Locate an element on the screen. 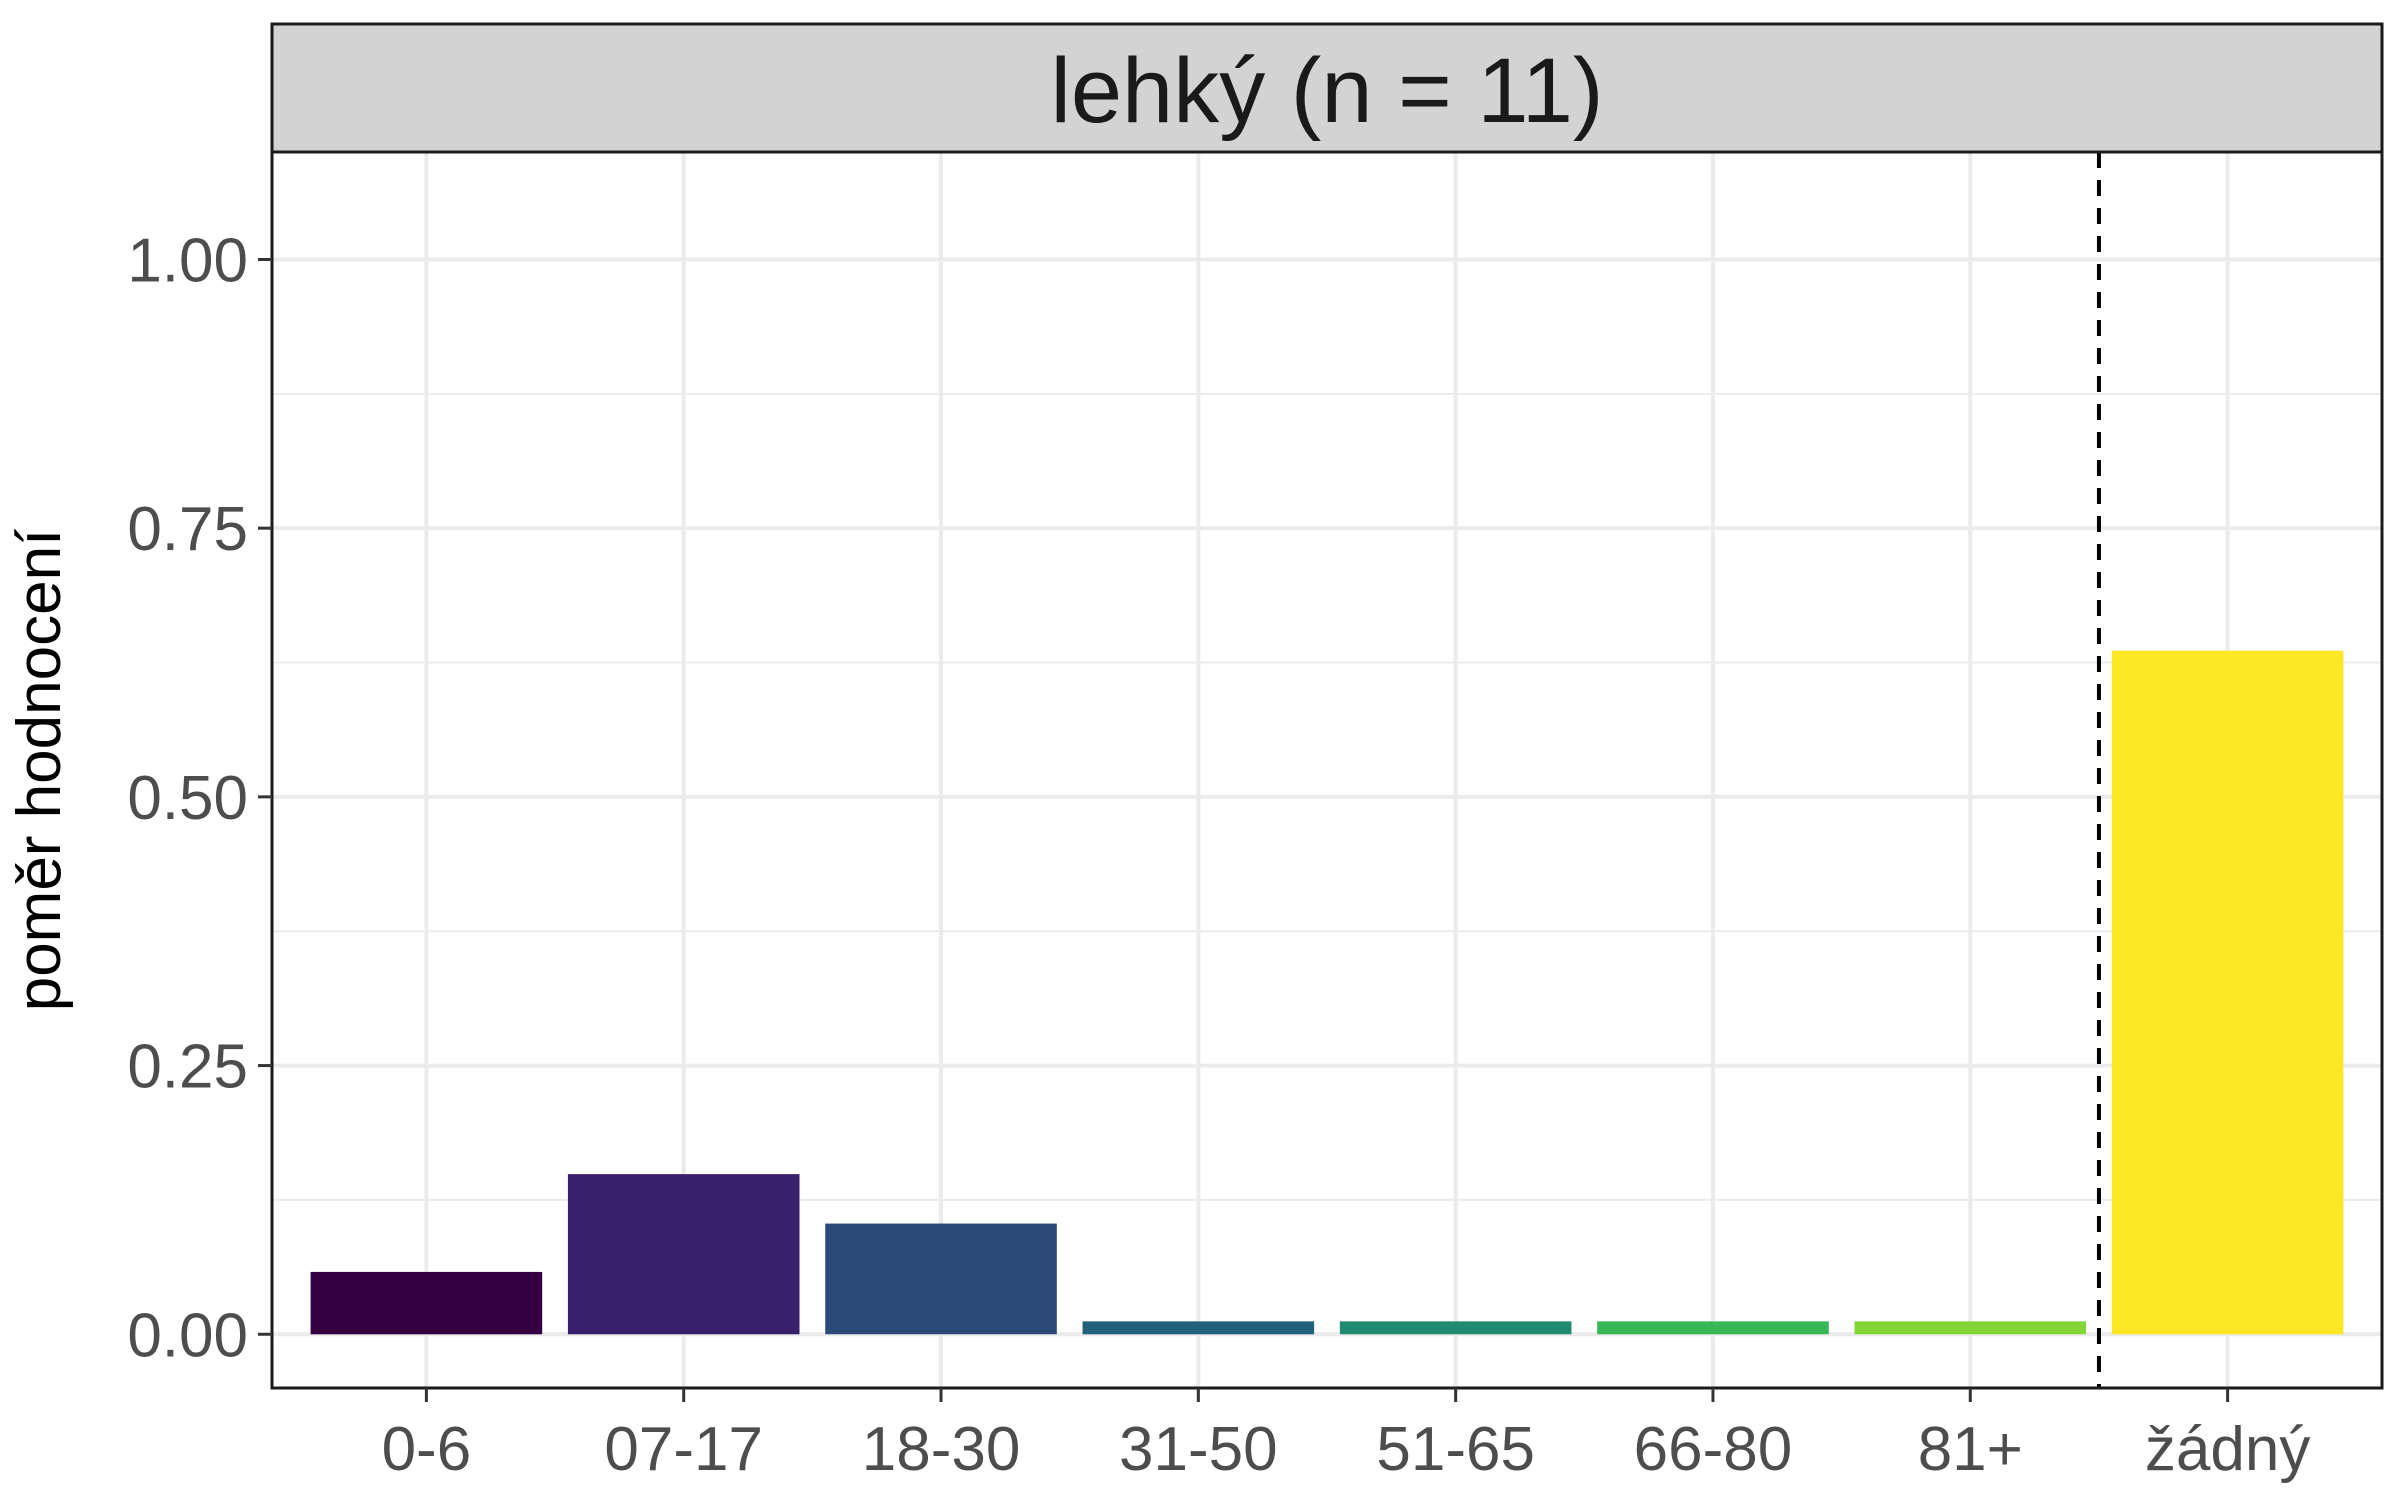  y-axis-title: poměr hodnocení is located at coordinates (39, 770).